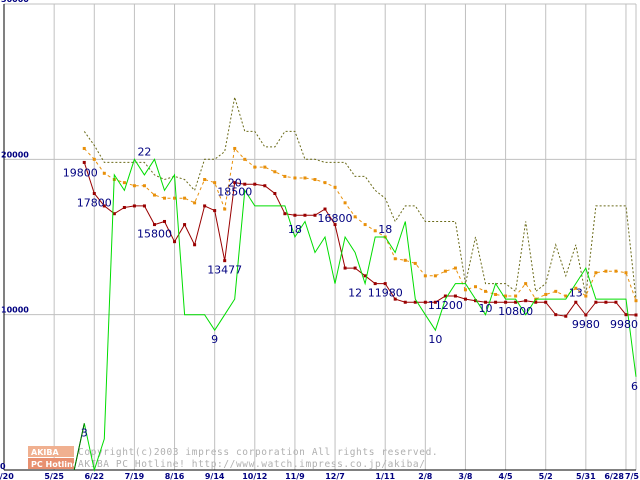 This screenshot has width=640, height=480. I want to click on data-label: 18500, so click(234, 192).